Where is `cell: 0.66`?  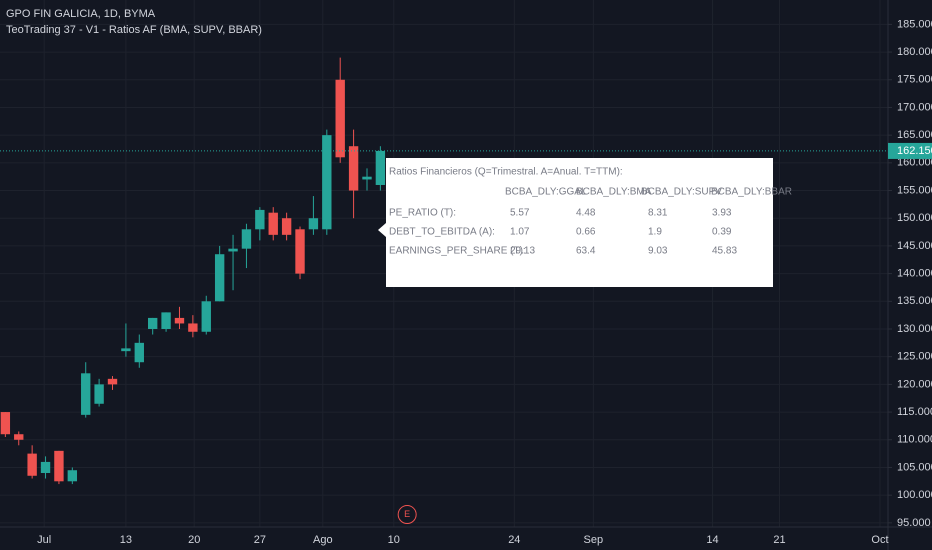
cell: 0.66 is located at coordinates (586, 232).